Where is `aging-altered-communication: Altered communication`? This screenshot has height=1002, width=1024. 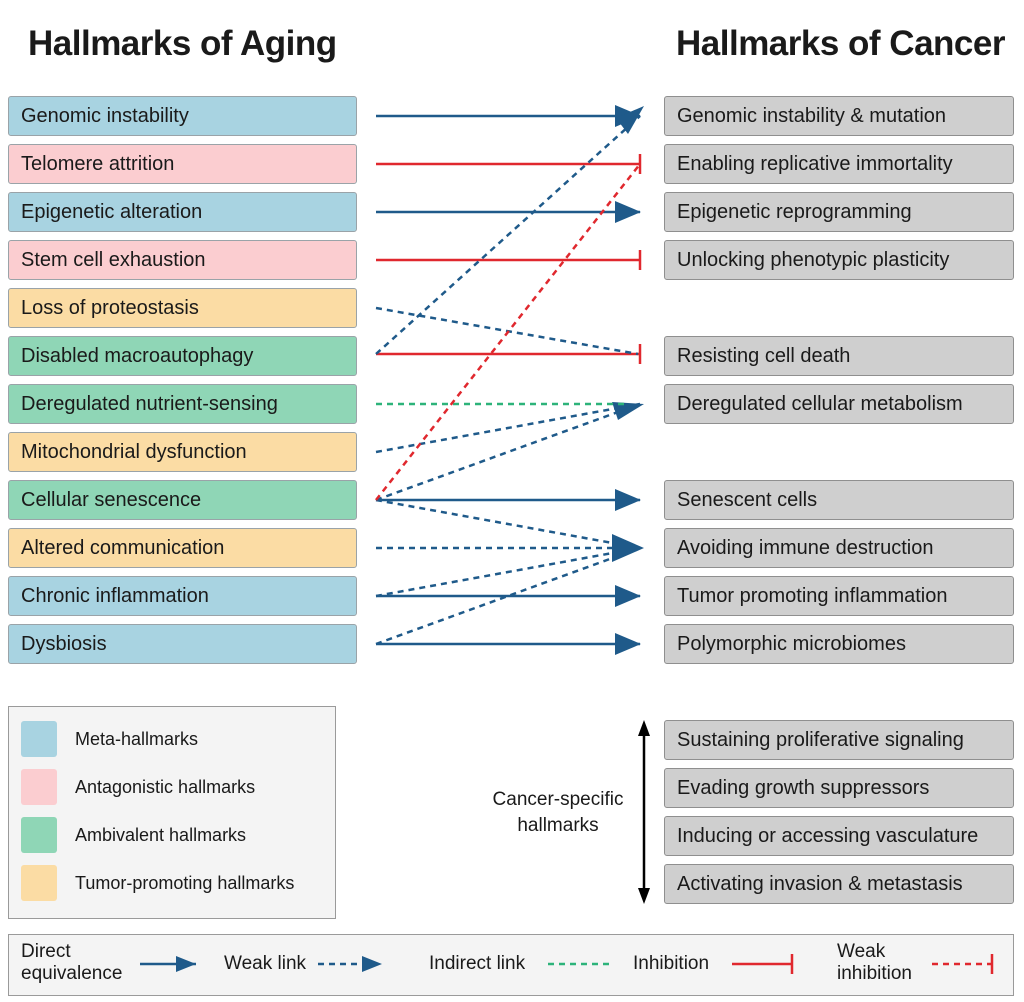 aging-altered-communication: Altered communication is located at coordinates (182, 548).